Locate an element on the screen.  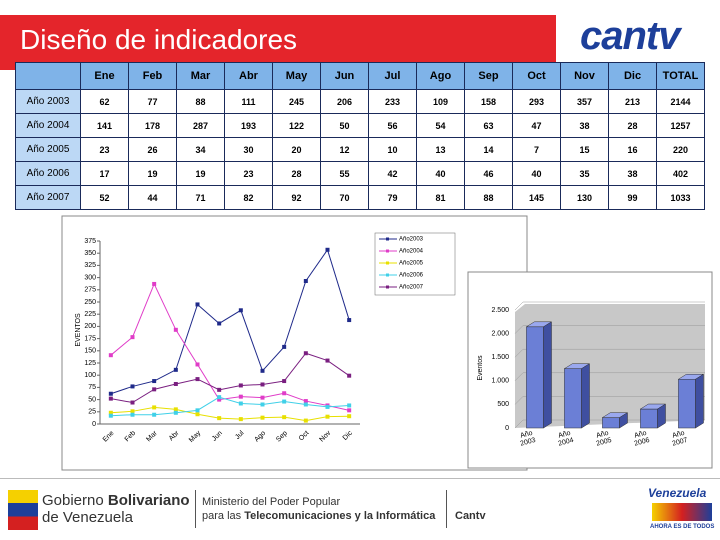
column-header: TOTAL is located at coordinates (680, 76).